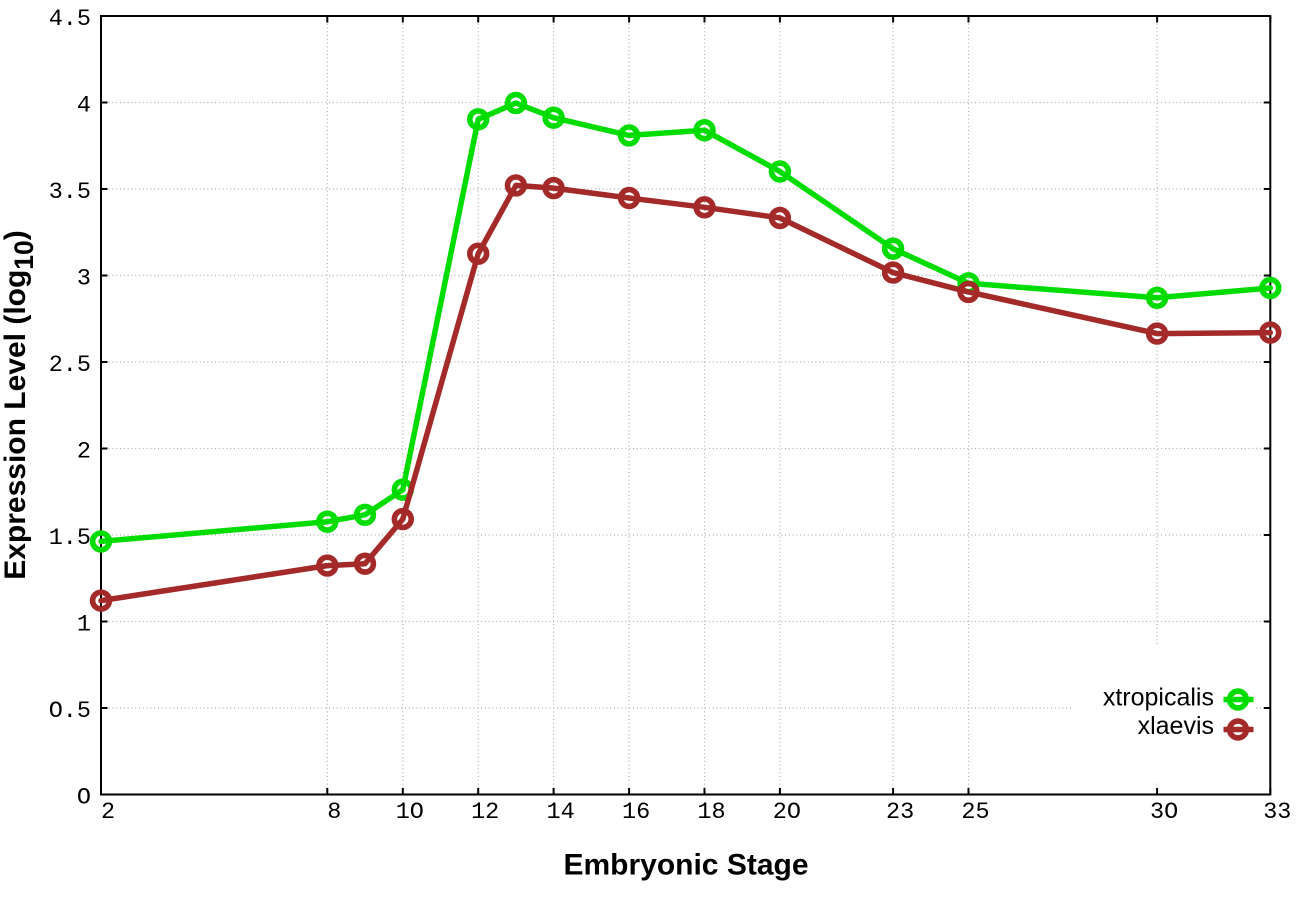  Describe the element at coordinates (900, 812) in the screenshot. I see `svg-text: 23` at that location.